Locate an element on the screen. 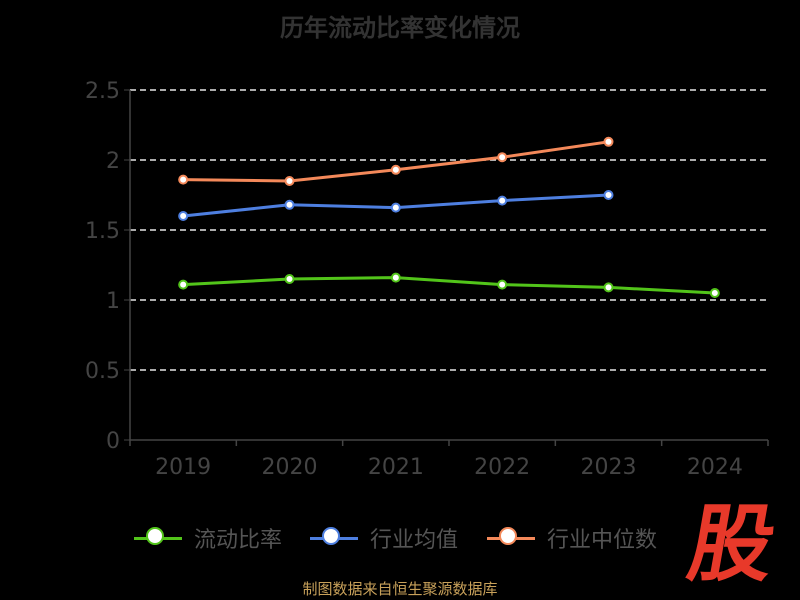 Image resolution: width=800 pixels, height=600 pixels. legend-item-1: 行业均值 is located at coordinates (384, 538).